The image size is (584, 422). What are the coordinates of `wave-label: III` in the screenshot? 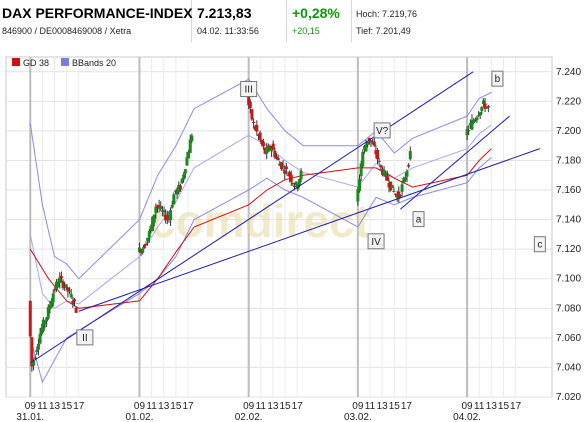 It's located at (248, 90).